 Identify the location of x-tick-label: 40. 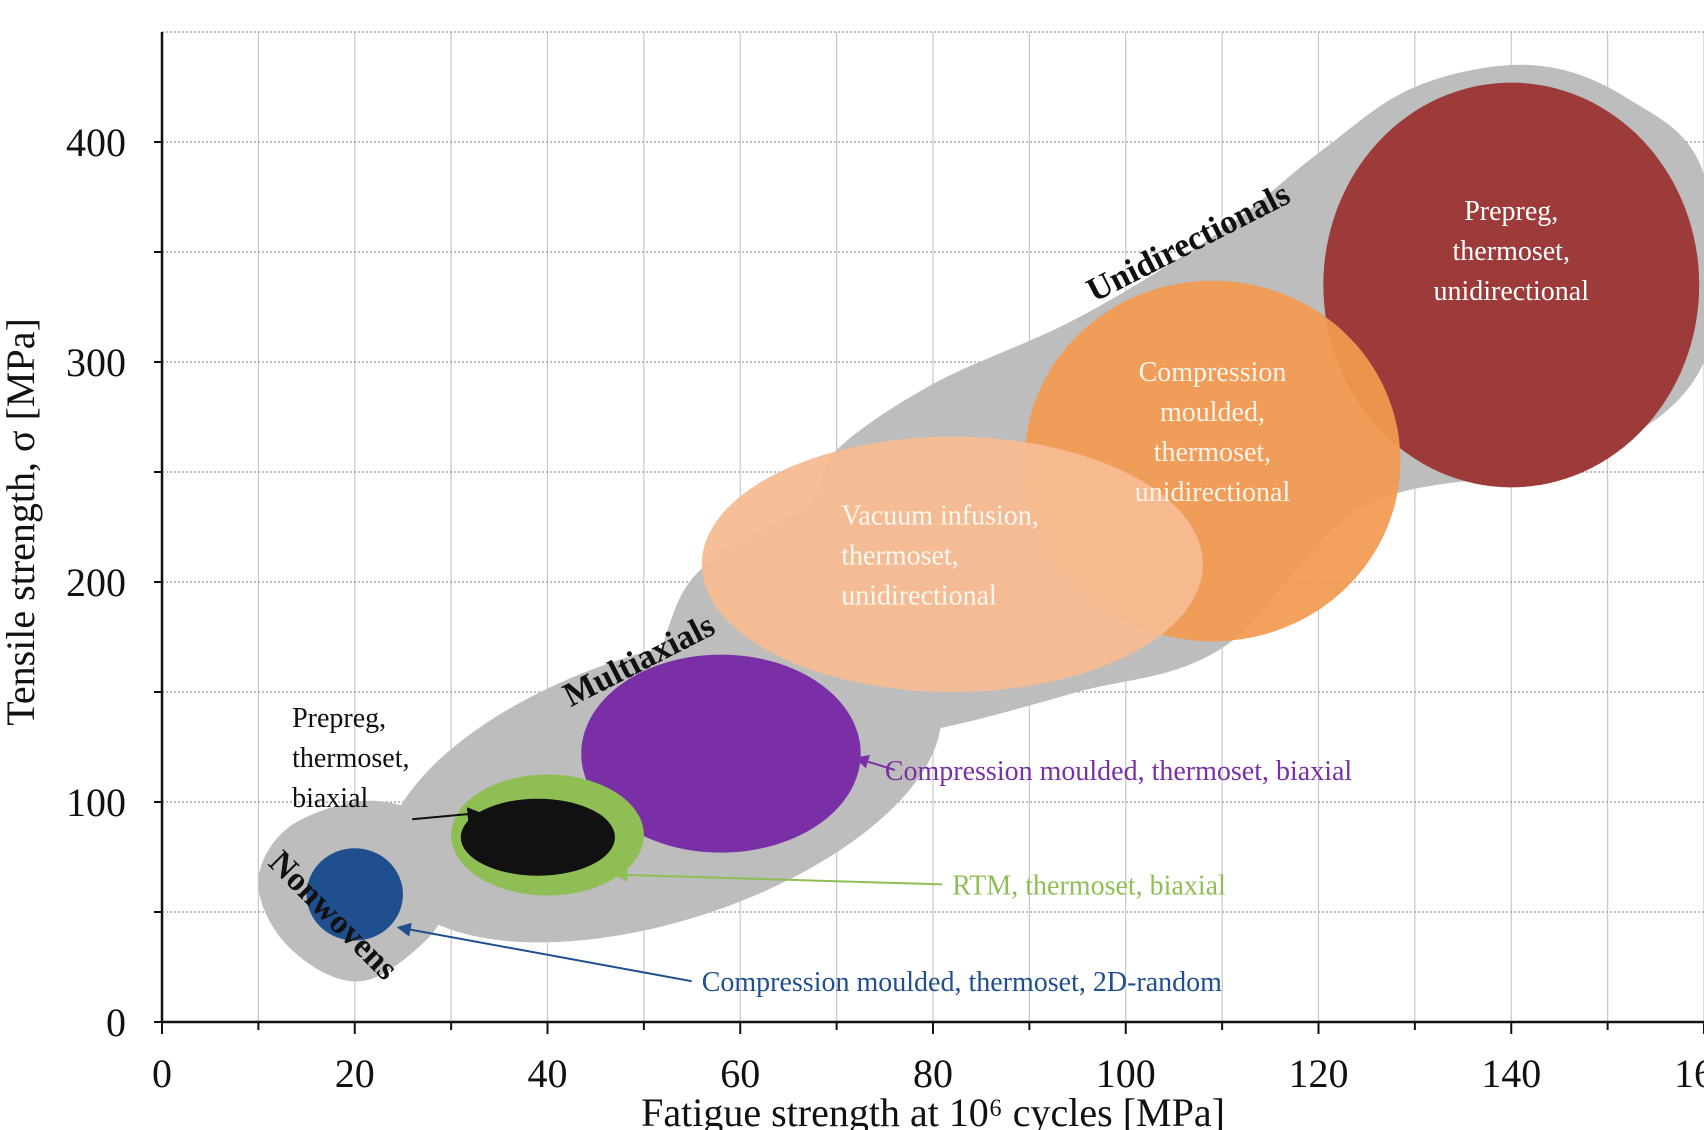
(548, 1073).